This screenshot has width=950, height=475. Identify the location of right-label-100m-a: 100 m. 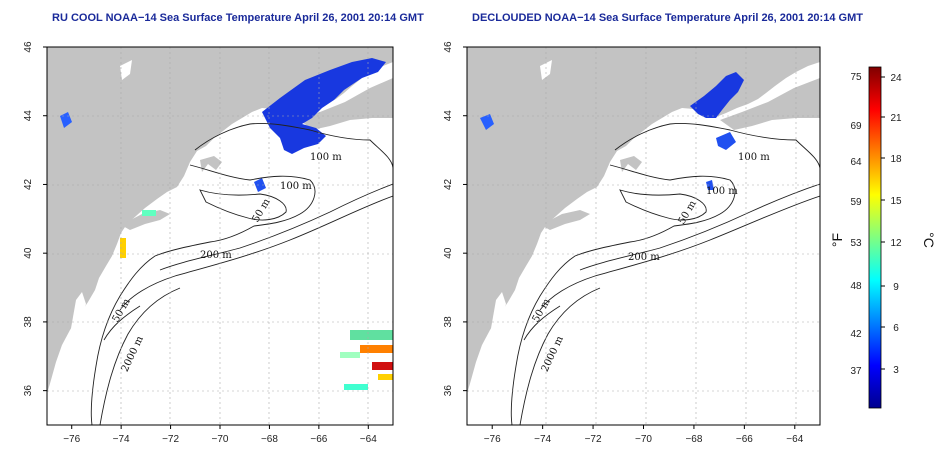
(754, 157).